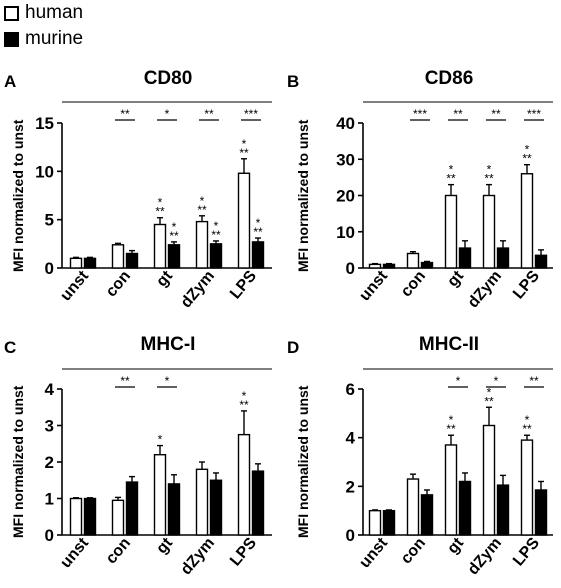 The height and width of the screenshot is (588, 561). Describe the element at coordinates (345, 196) in the screenshot. I see `y-tick-label: 20` at that location.